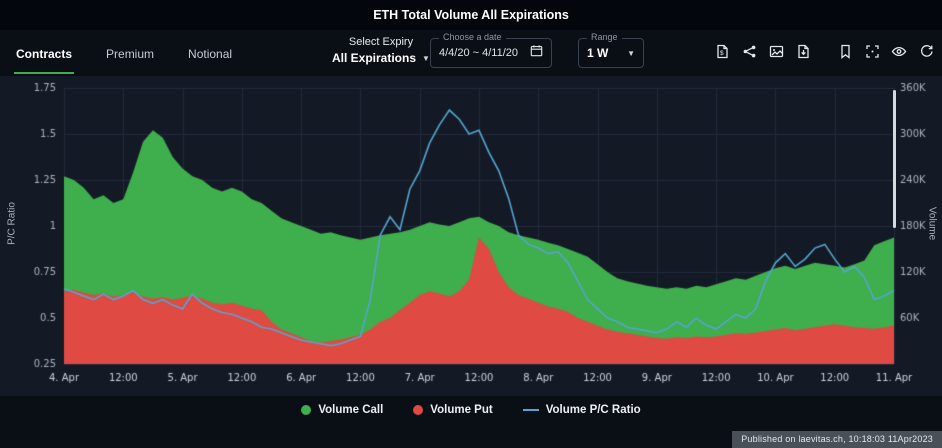 Image resolution: width=942 pixels, height=448 pixels. I want to click on calendar-icon, so click(536, 53).